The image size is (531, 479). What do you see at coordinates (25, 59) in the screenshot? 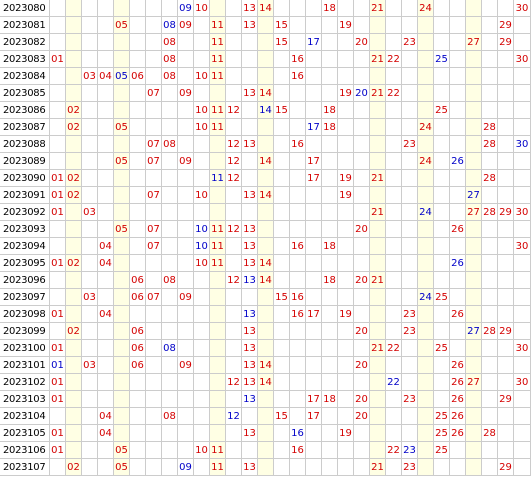
I see `issue-number: 2023083` at bounding box center [25, 59].